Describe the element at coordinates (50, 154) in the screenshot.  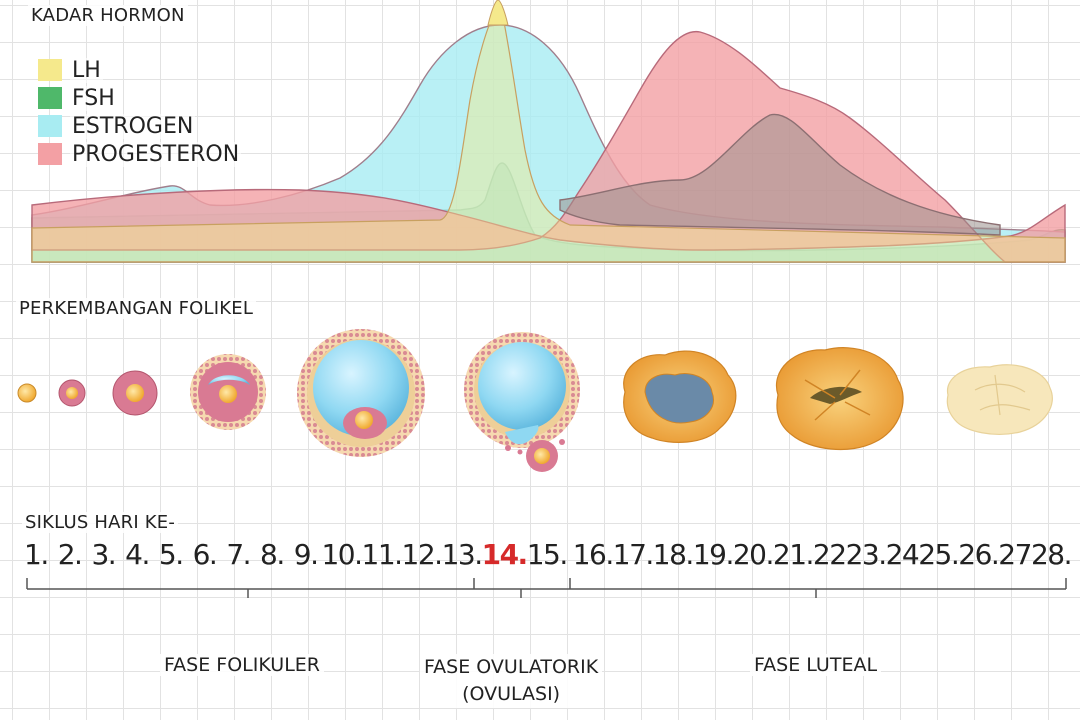
I see `progesteron-swatch` at that location.